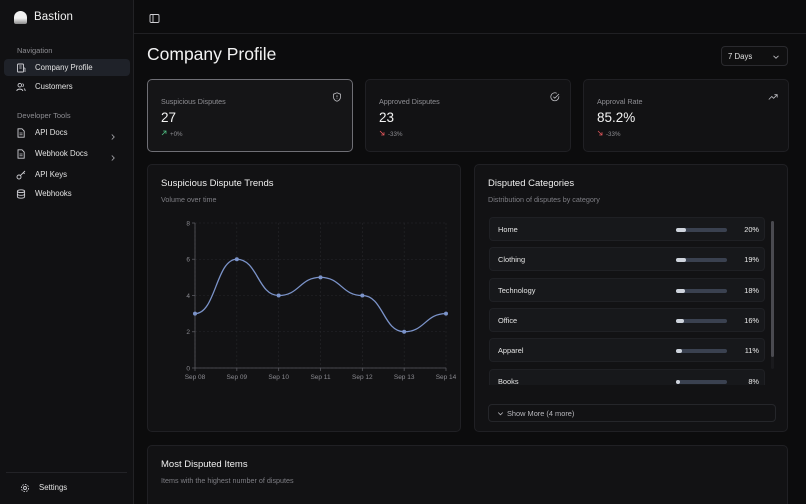 This screenshot has width=806, height=504. What do you see at coordinates (53, 487) in the screenshot?
I see `sidebar-item-label: Settings` at bounding box center [53, 487].